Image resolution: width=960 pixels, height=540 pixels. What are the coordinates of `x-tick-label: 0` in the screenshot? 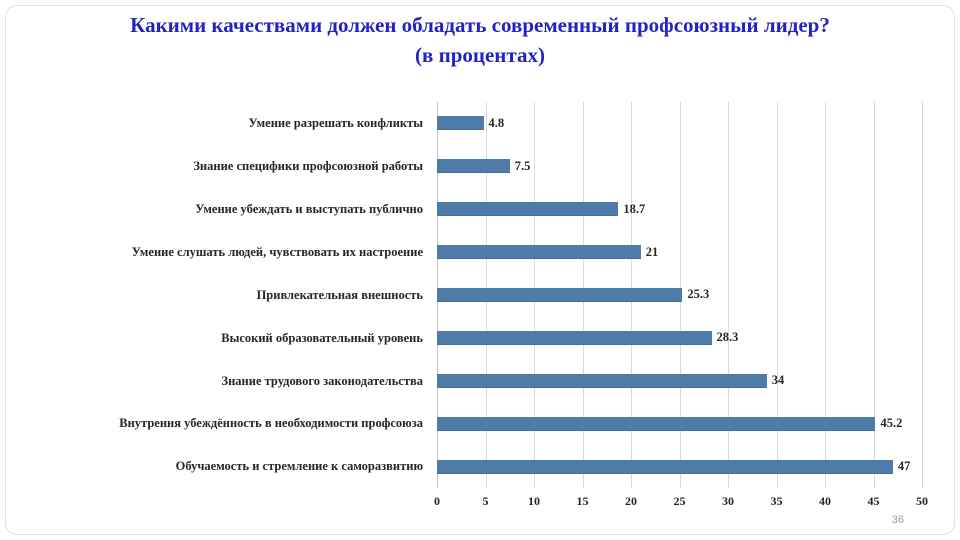 It's located at (437, 501).